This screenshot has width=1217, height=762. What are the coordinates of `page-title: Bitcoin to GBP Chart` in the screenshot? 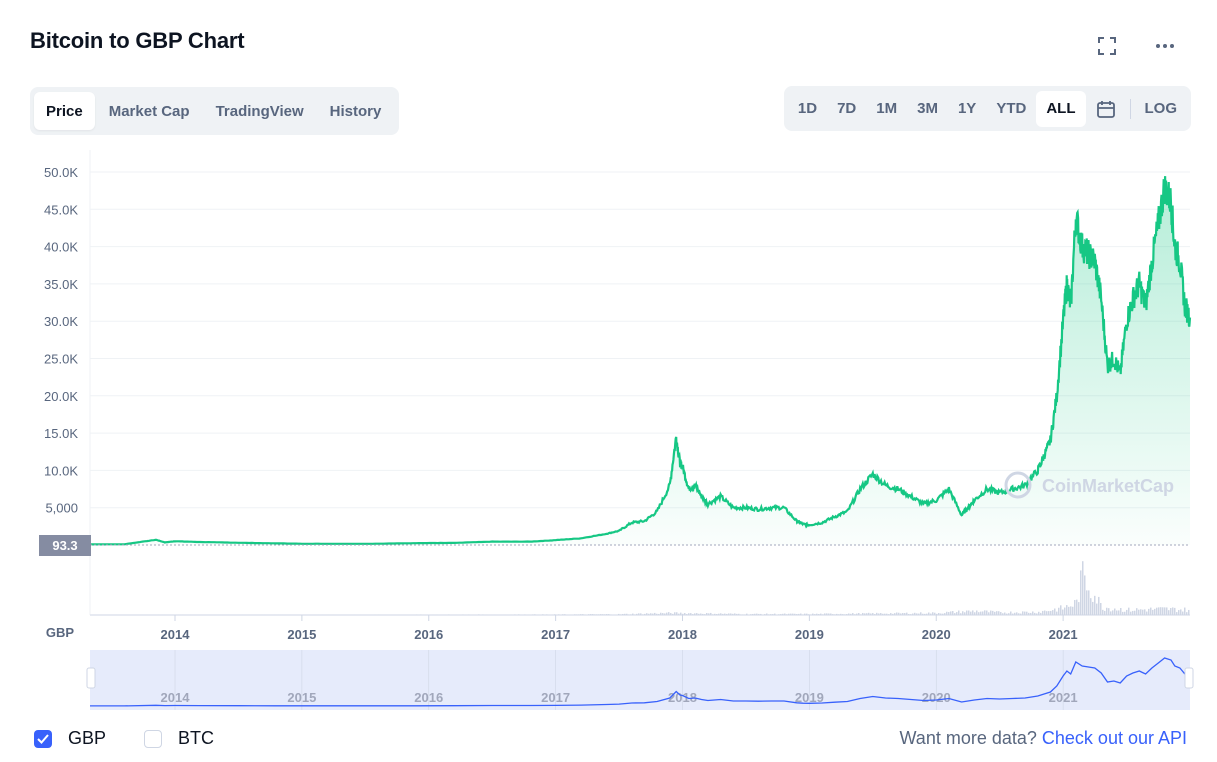 It's located at (137, 40).